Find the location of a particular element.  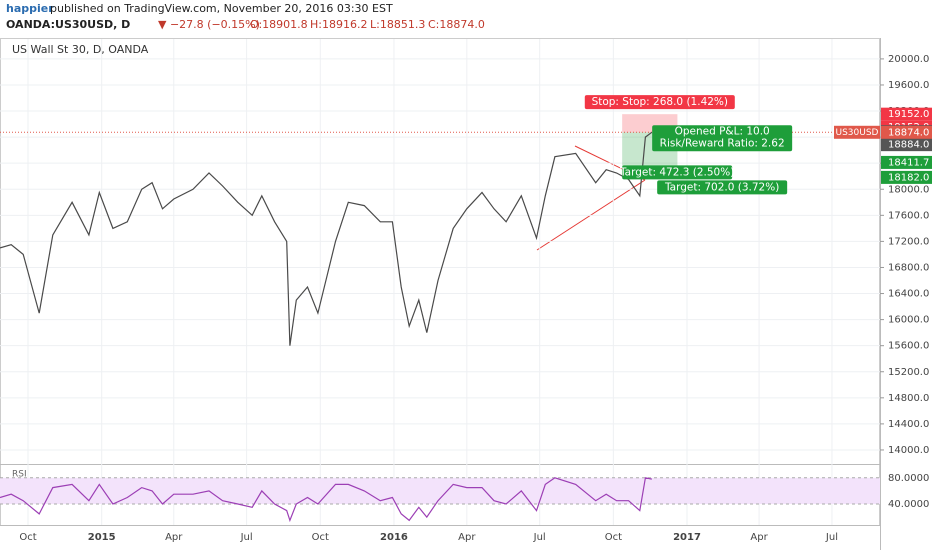

y-tick-label: 20000.0 is located at coordinates (908, 59).